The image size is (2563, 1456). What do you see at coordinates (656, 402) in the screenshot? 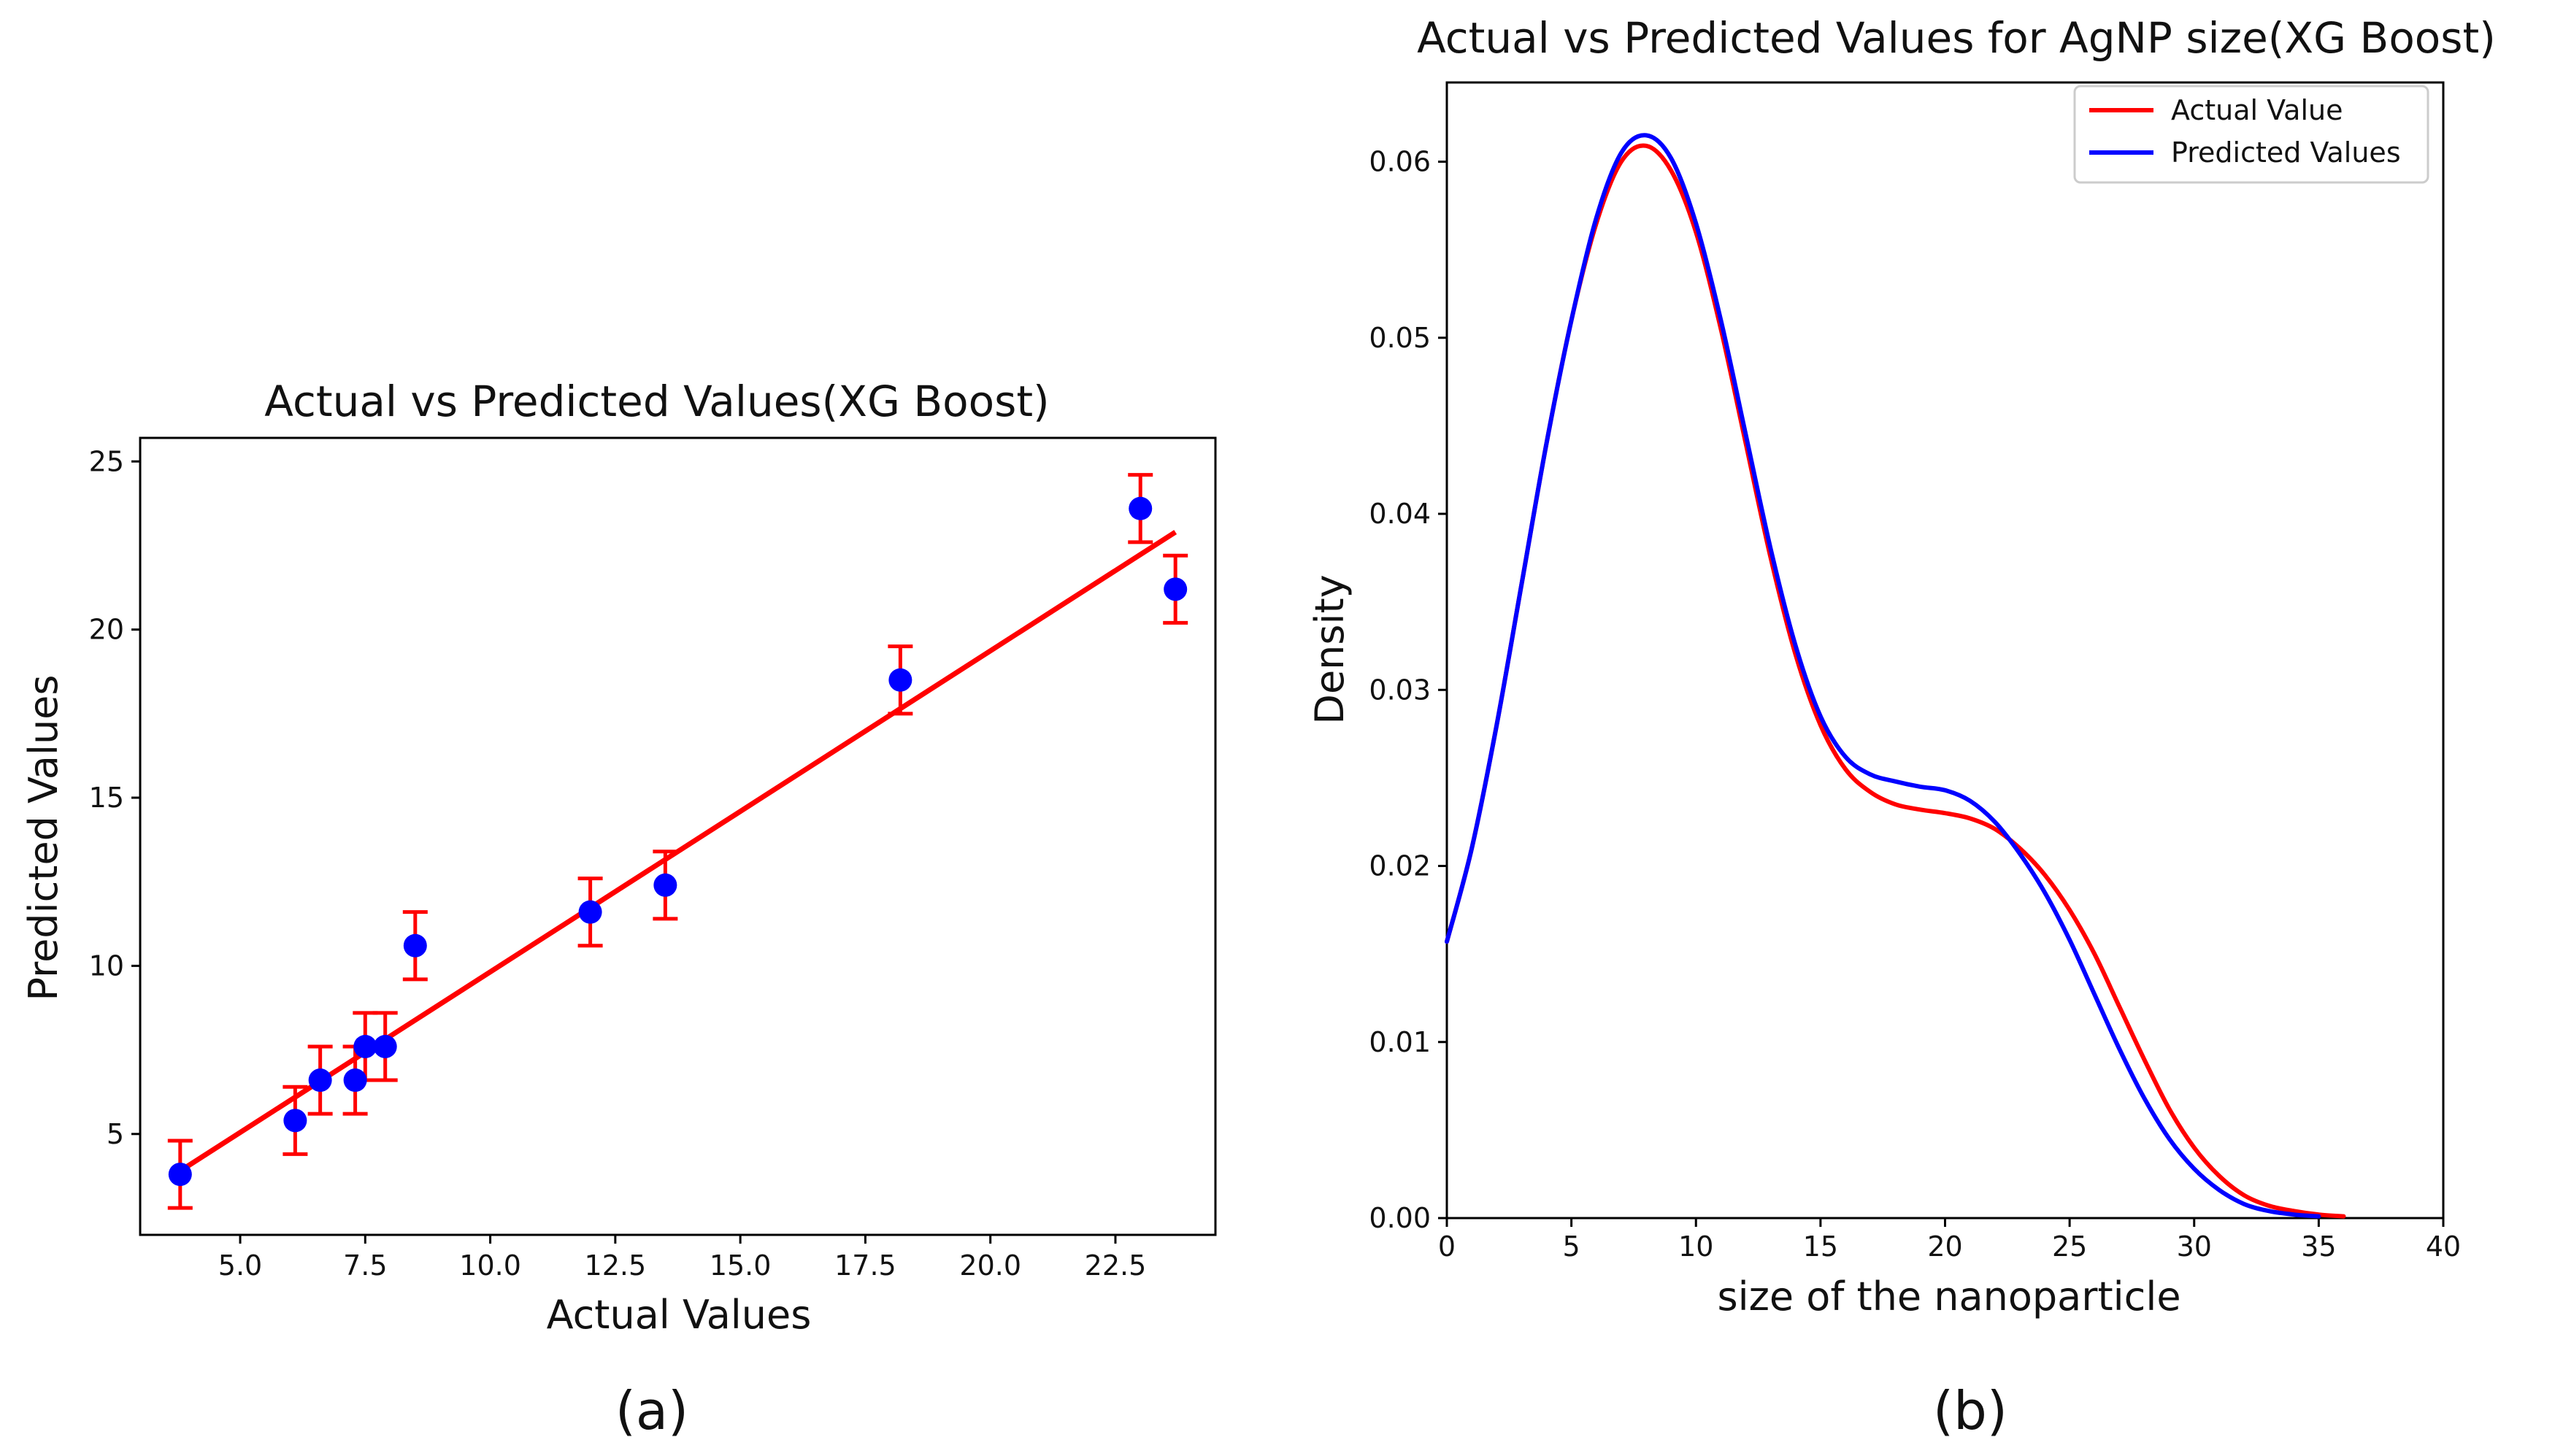
I see `chart-a-title: Actual vs Predicted Values(XG Boost)` at bounding box center [656, 402].